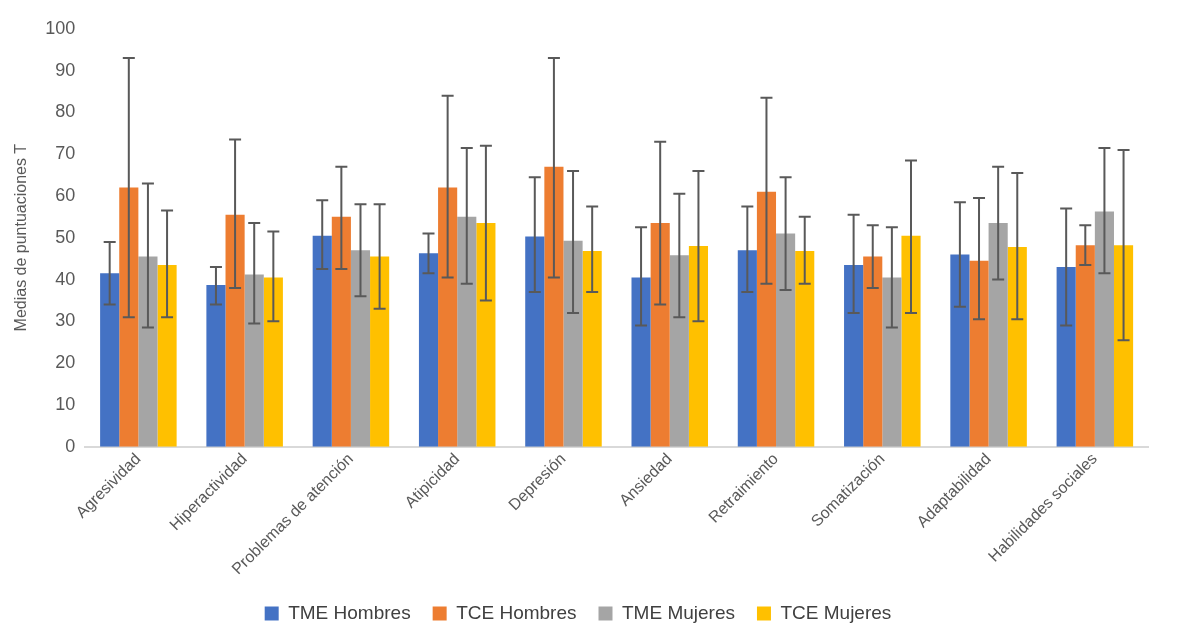 This screenshot has height=641, width=1177. What do you see at coordinates (70, 445) in the screenshot?
I see `y-tick-label: 0` at bounding box center [70, 445].